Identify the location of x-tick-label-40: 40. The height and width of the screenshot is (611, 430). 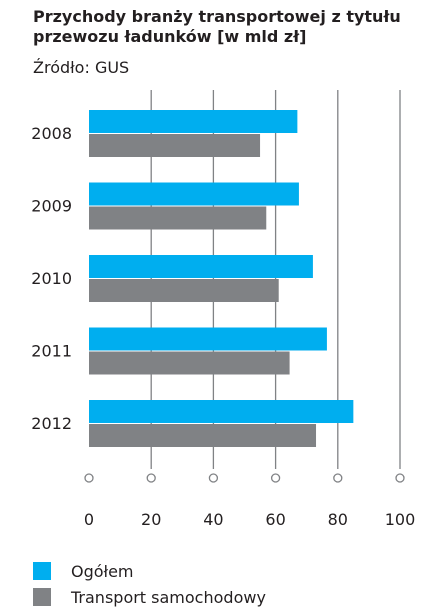
(213, 519).